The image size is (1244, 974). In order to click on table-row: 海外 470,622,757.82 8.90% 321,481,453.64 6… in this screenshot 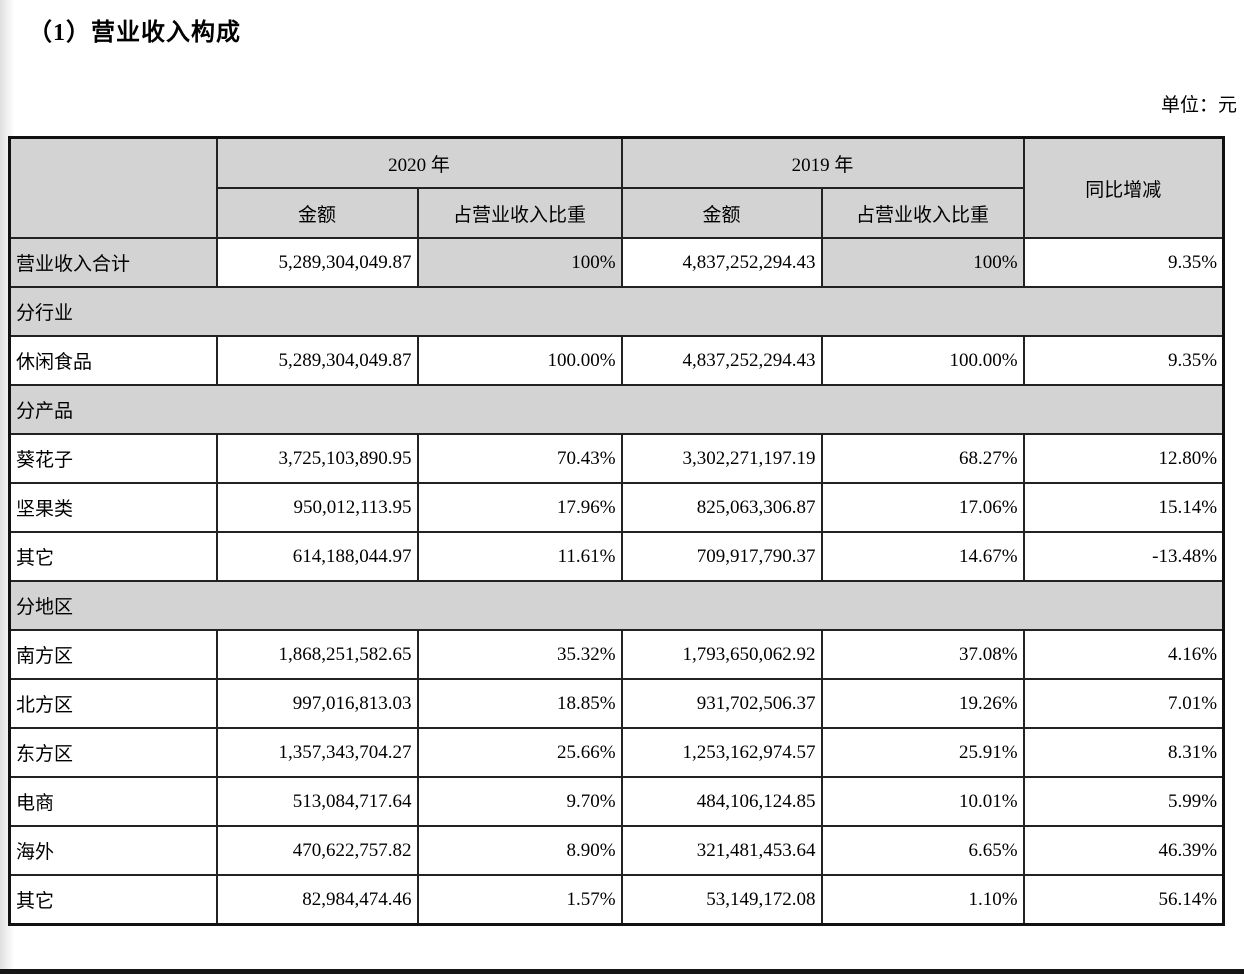, I will do `click(616, 850)`.